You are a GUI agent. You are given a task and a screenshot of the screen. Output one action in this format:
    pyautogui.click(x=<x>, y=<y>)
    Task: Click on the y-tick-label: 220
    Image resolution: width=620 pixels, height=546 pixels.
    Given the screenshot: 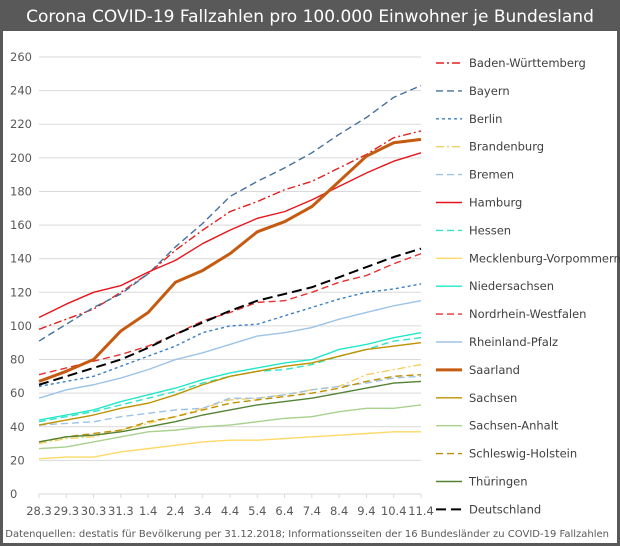 What is the action you would take?
    pyautogui.click(x=21, y=124)
    